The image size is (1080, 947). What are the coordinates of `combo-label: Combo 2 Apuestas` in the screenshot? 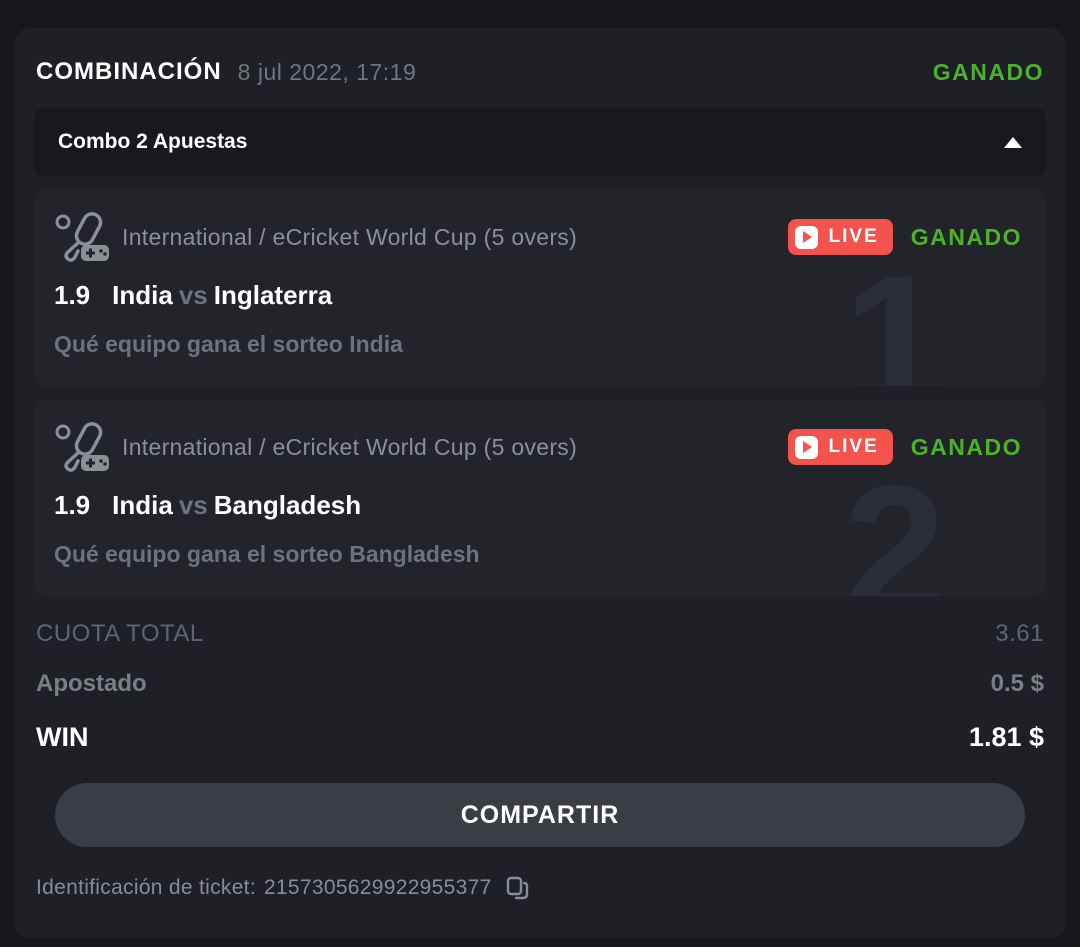 It's located at (153, 141).